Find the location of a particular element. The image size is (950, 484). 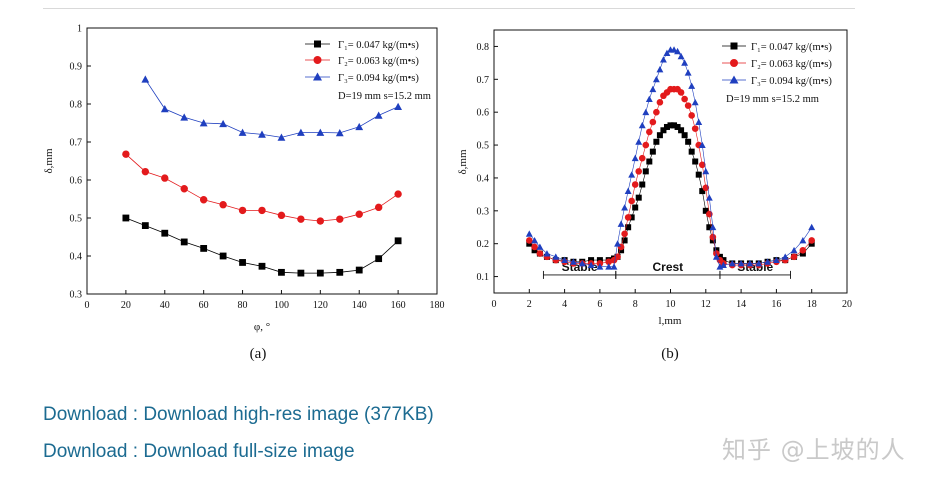

x-axis-label-b: l,mm is located at coordinates (670, 321).